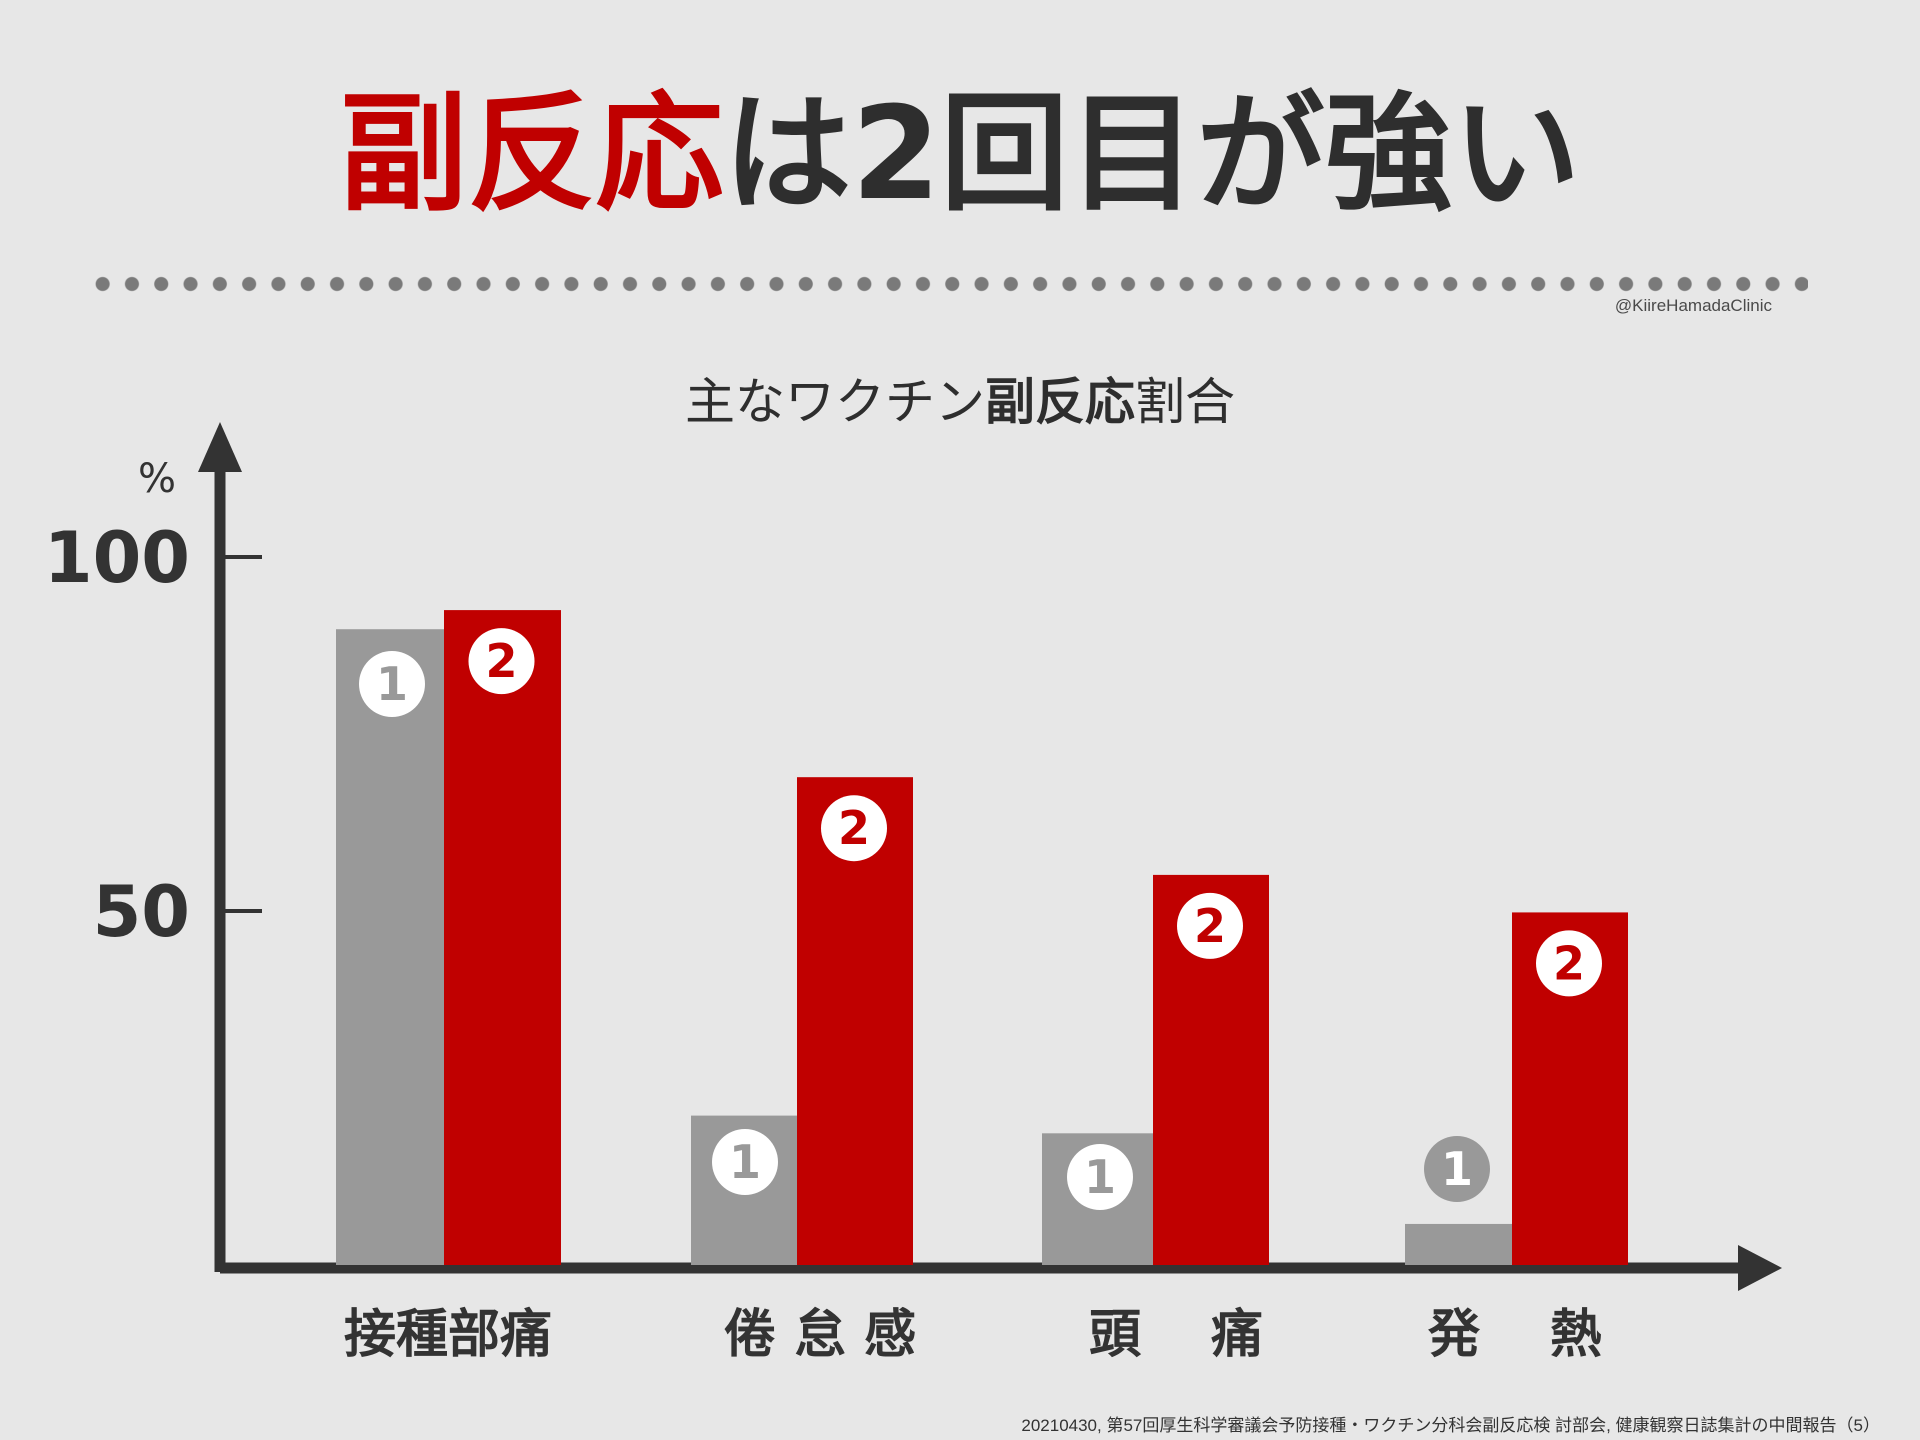  I want to click on y-tick-label: 100, so click(117, 558).